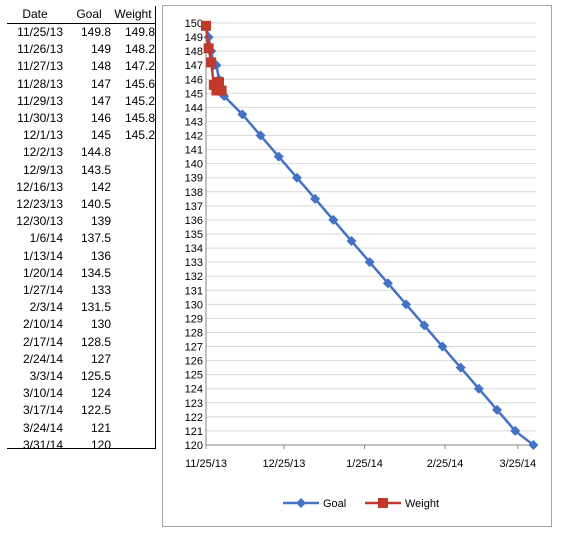 The image size is (561, 540). What do you see at coordinates (81, 290) in the screenshot?
I see `table-row: 1/27/14 133` at bounding box center [81, 290].